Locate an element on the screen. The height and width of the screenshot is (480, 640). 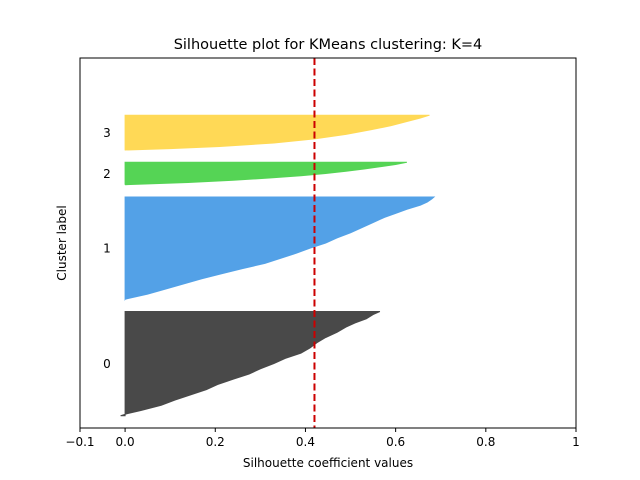
y-axis-label: Cluster label is located at coordinates (62, 242).